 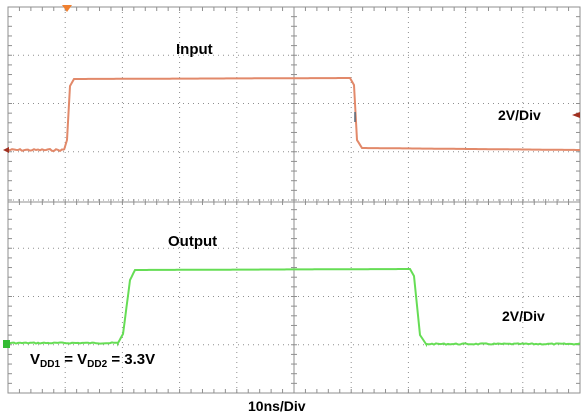 I want to click on supply-eq2: = 3.3V, so click(x=131, y=359).